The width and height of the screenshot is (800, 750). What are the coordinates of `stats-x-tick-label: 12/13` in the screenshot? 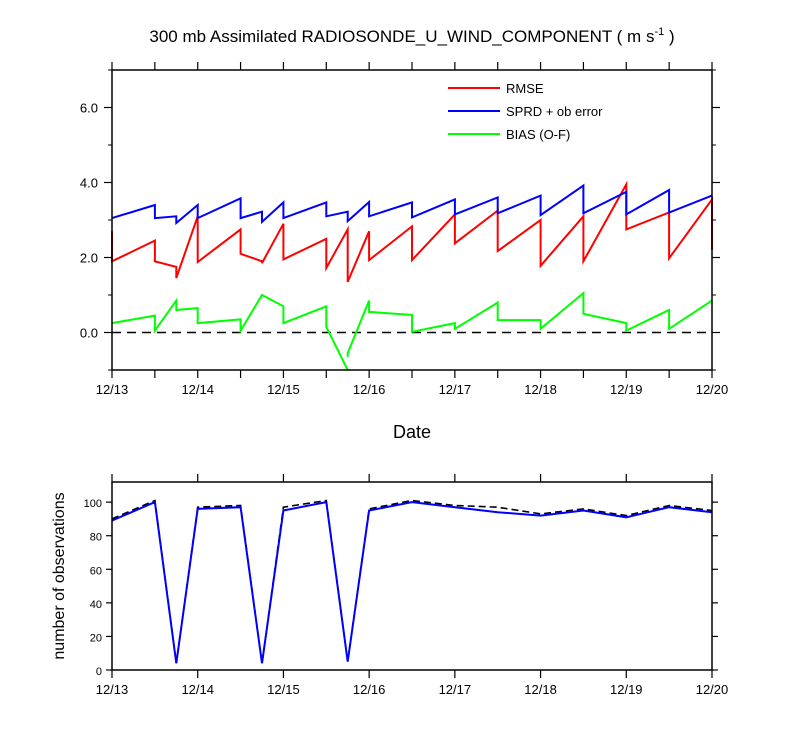 It's located at (112, 389).